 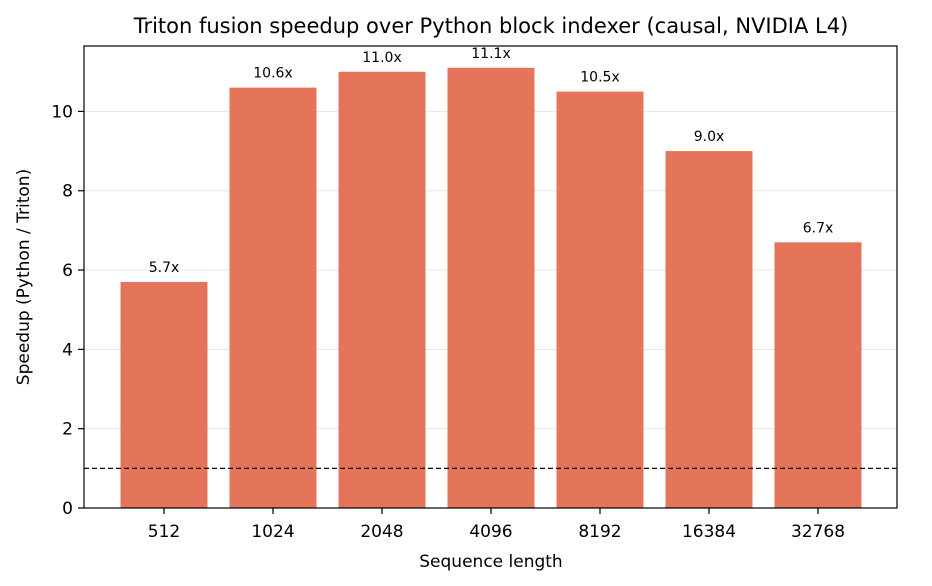 What do you see at coordinates (67, 509) in the screenshot?
I see `y-tick-label: 0` at bounding box center [67, 509].